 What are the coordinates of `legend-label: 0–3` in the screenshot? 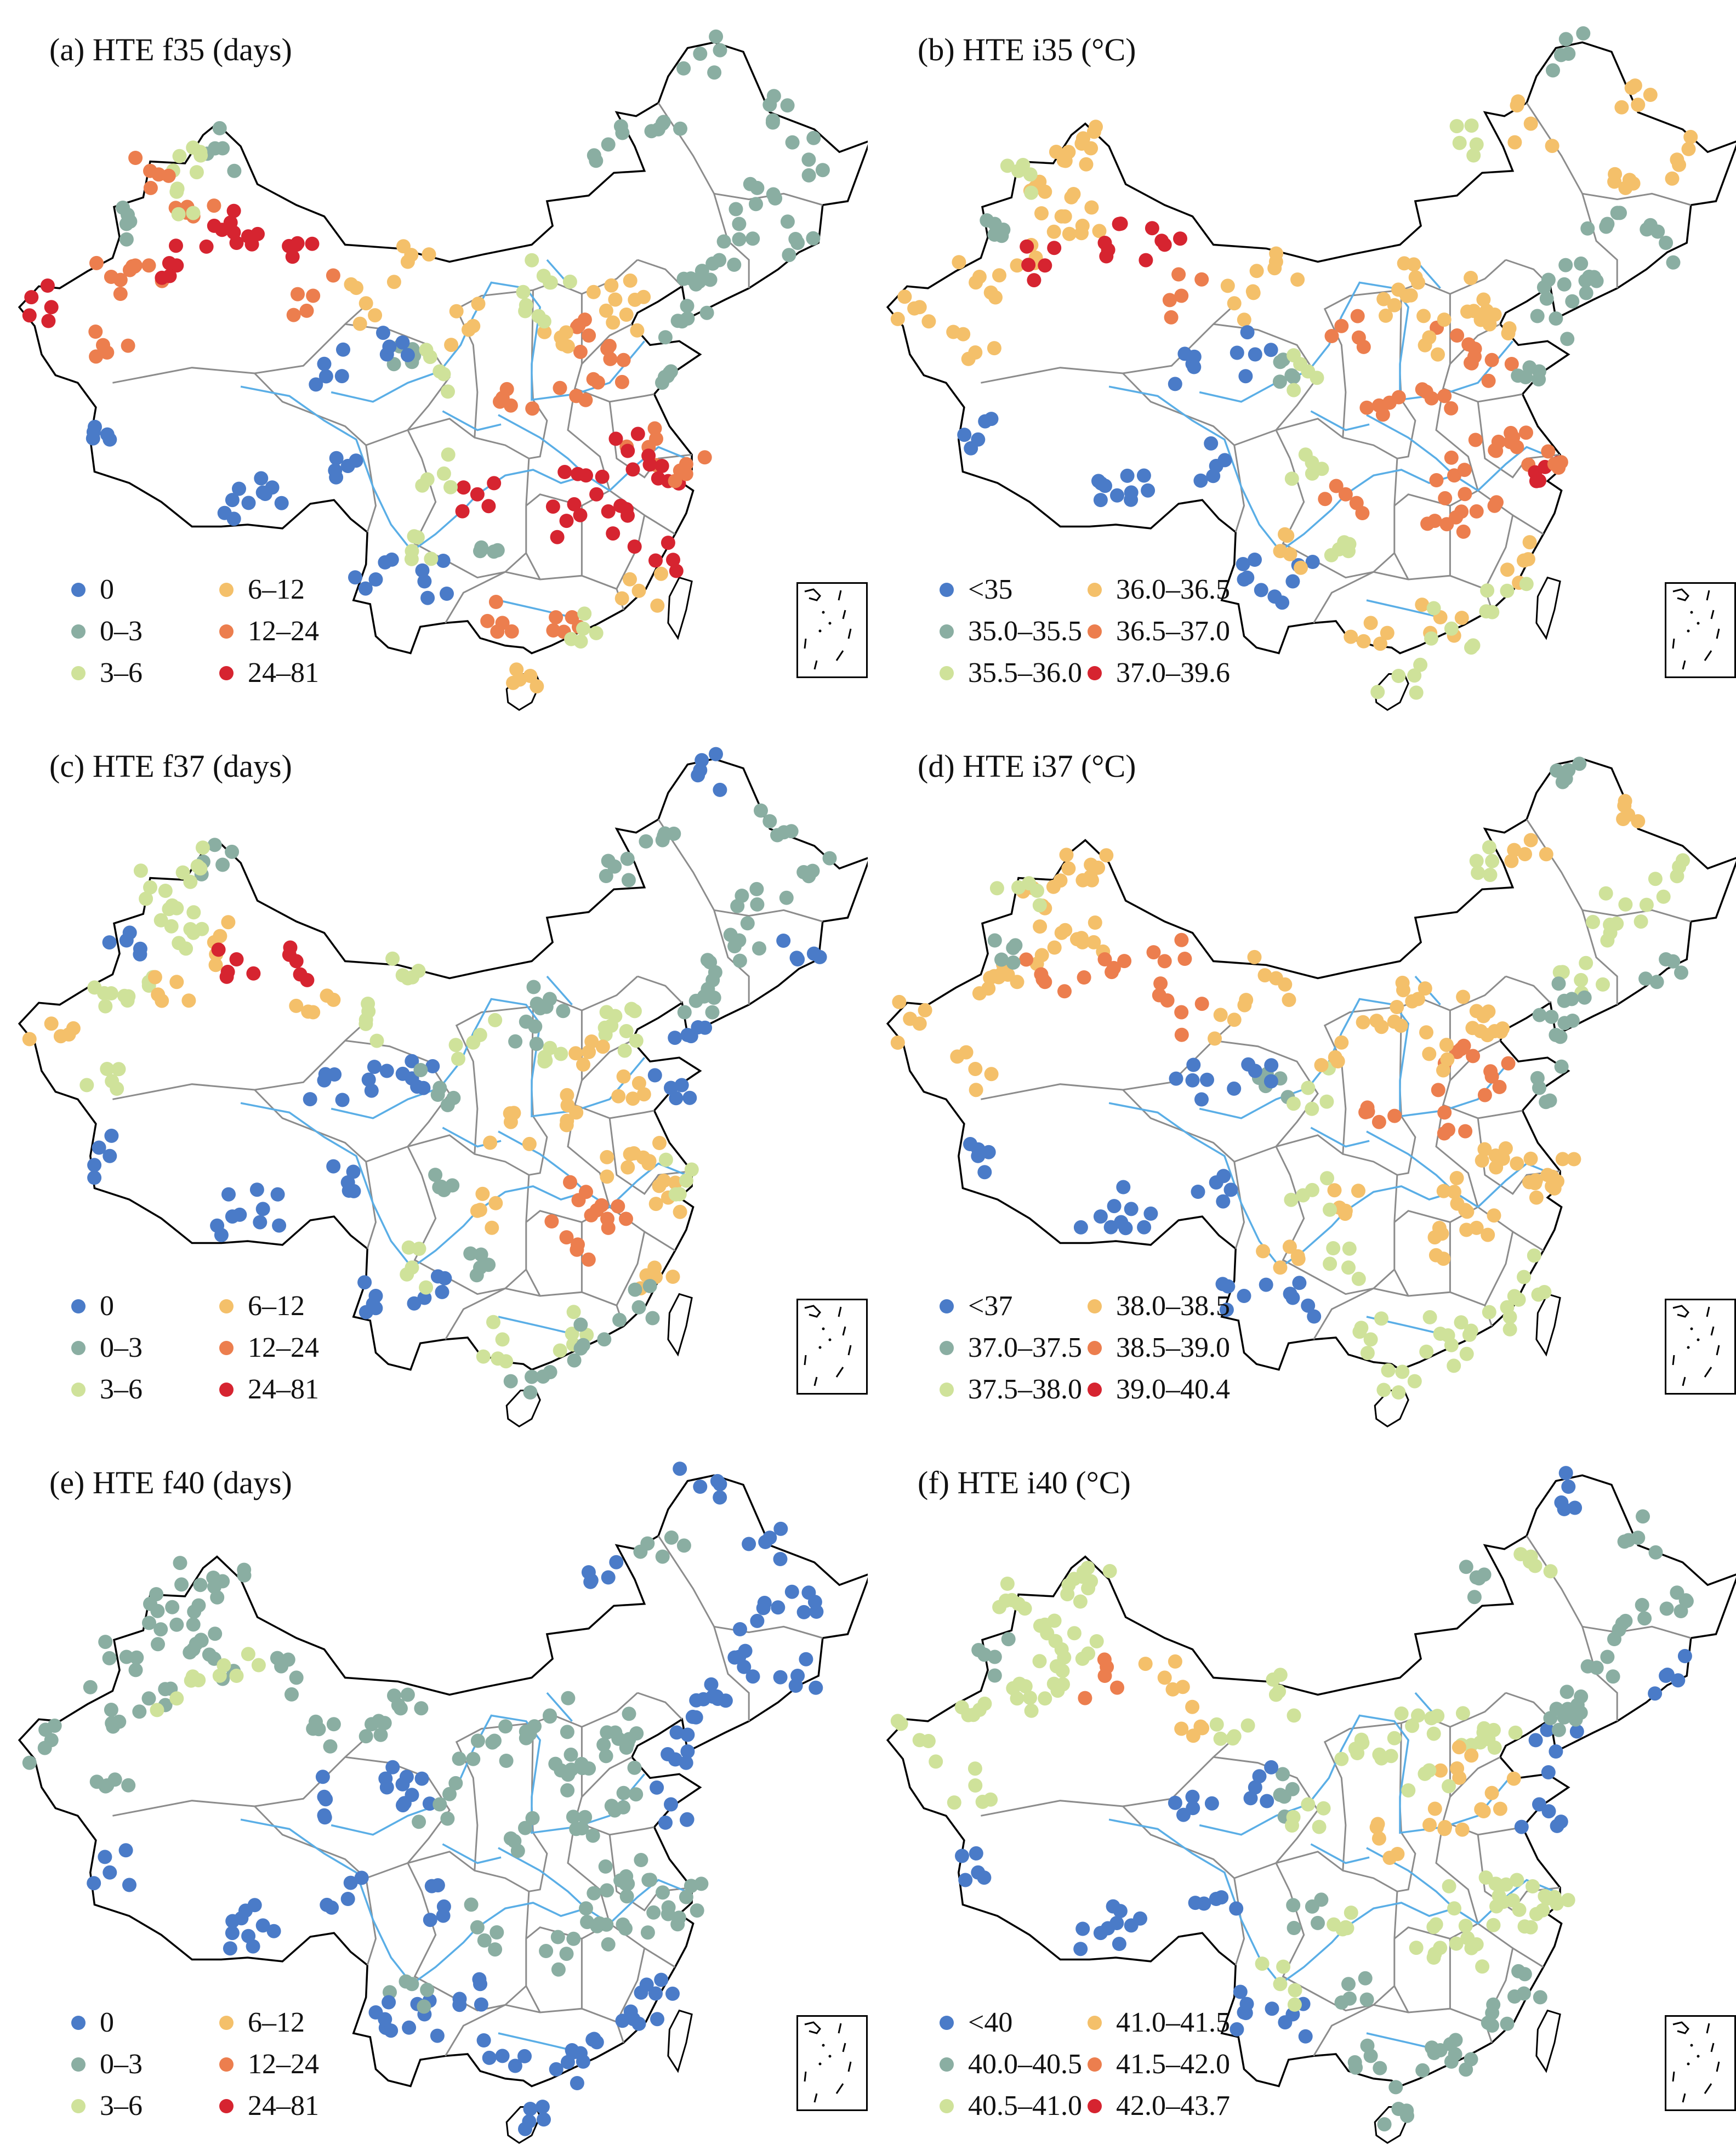 It's located at (121, 1347).